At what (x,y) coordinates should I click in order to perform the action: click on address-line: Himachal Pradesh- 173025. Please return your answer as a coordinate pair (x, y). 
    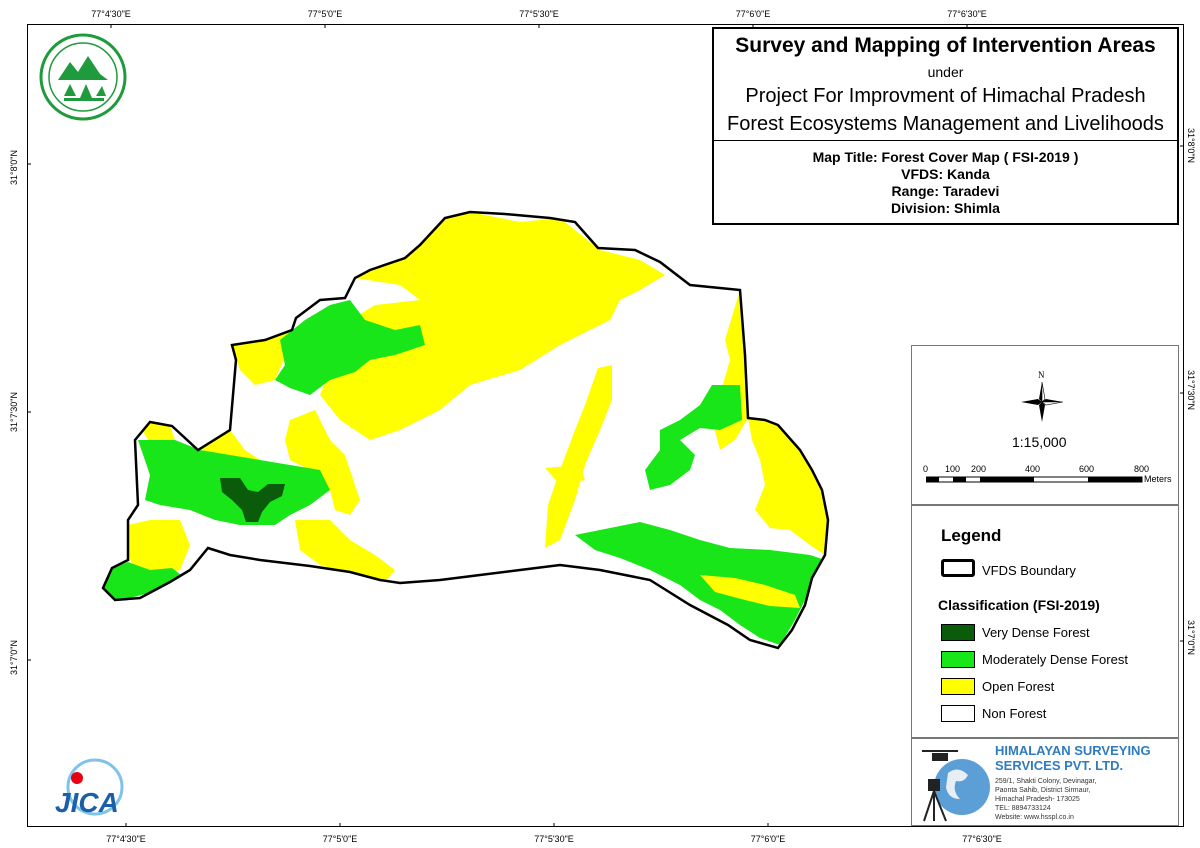
    Looking at the image, I should click on (1037, 799).